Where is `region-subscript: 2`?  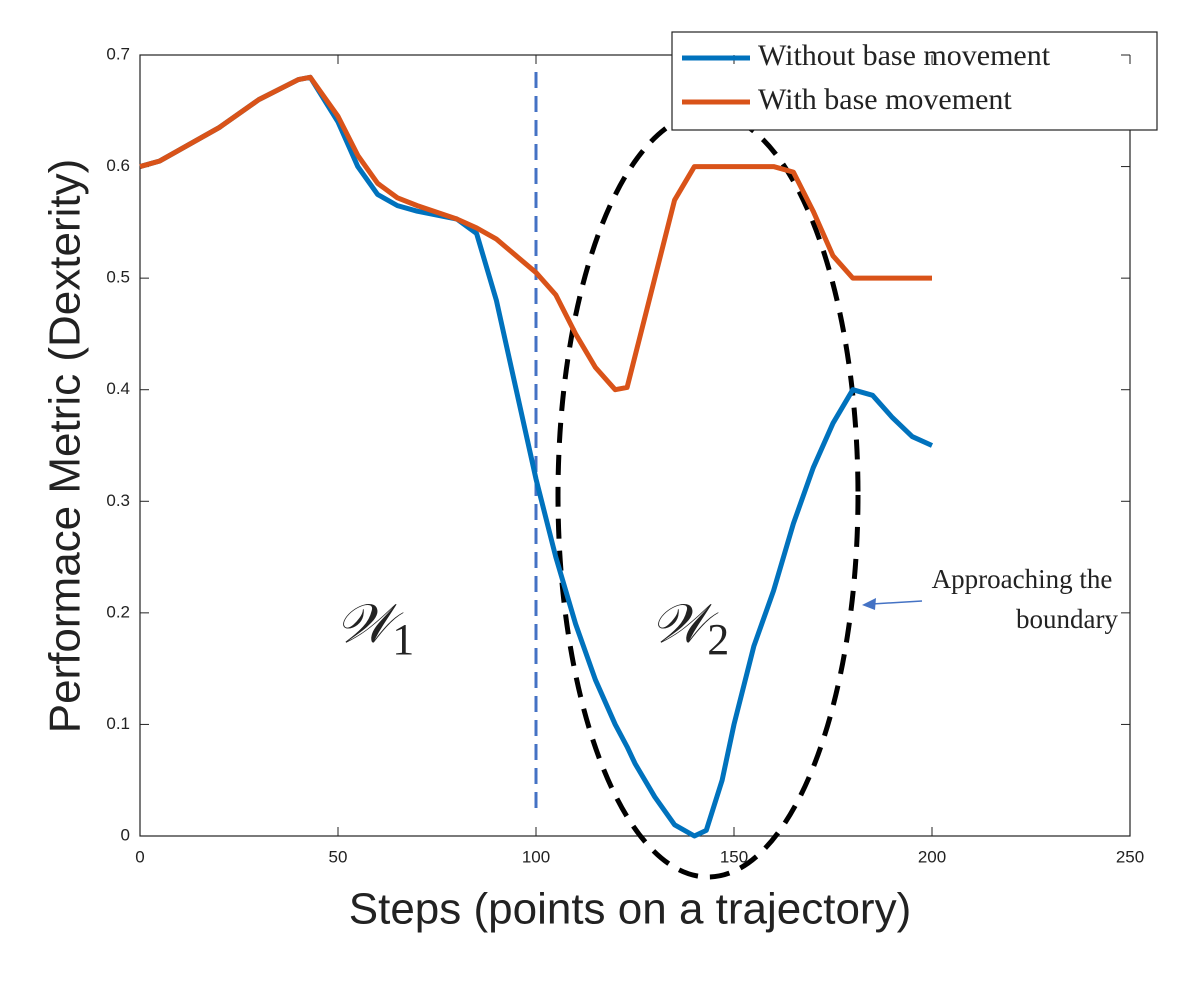 region-subscript: 2 is located at coordinates (718, 639).